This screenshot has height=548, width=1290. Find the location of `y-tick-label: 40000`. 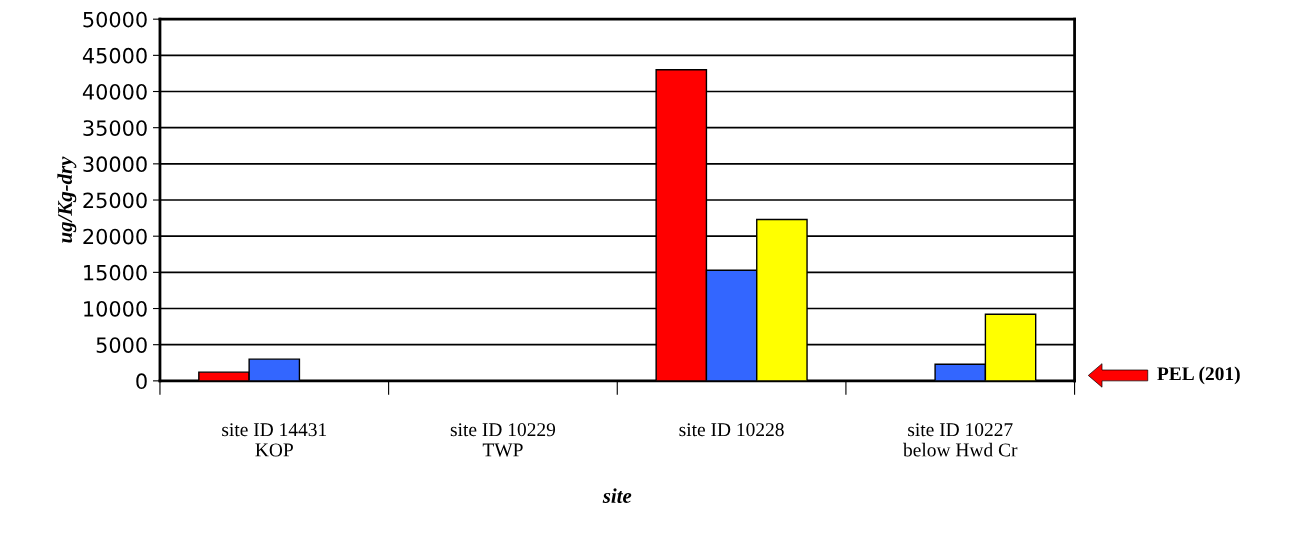

y-tick-label: 40000 is located at coordinates (114, 91).